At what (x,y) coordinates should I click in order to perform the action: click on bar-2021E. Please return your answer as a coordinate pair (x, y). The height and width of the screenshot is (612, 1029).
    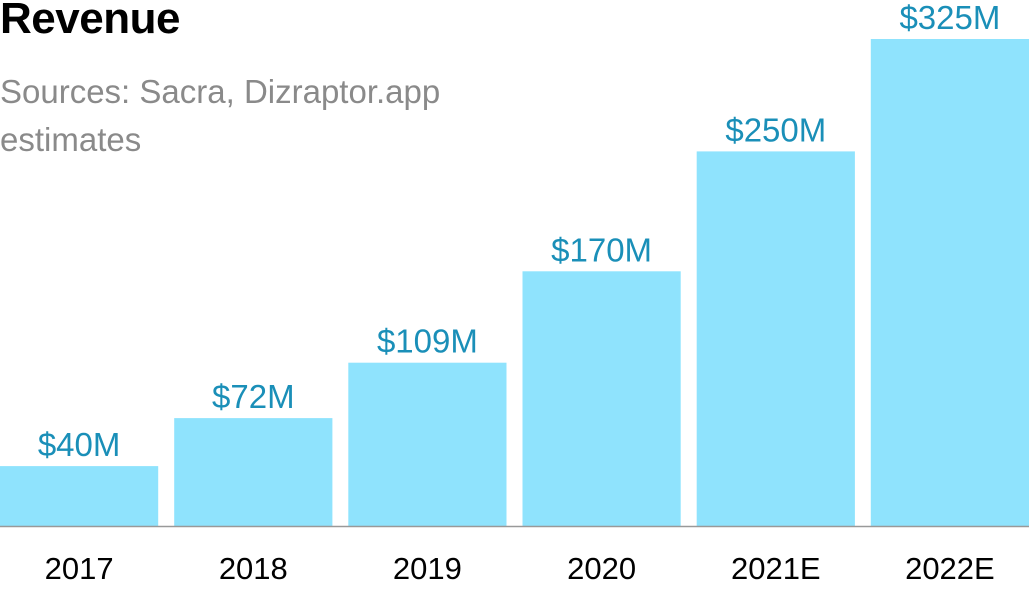
    Looking at the image, I should click on (775, 338).